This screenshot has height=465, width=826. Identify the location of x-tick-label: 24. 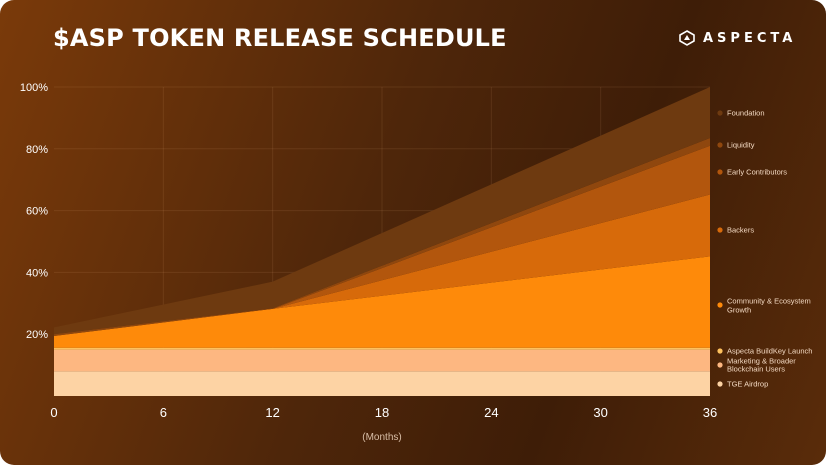
(491, 412).